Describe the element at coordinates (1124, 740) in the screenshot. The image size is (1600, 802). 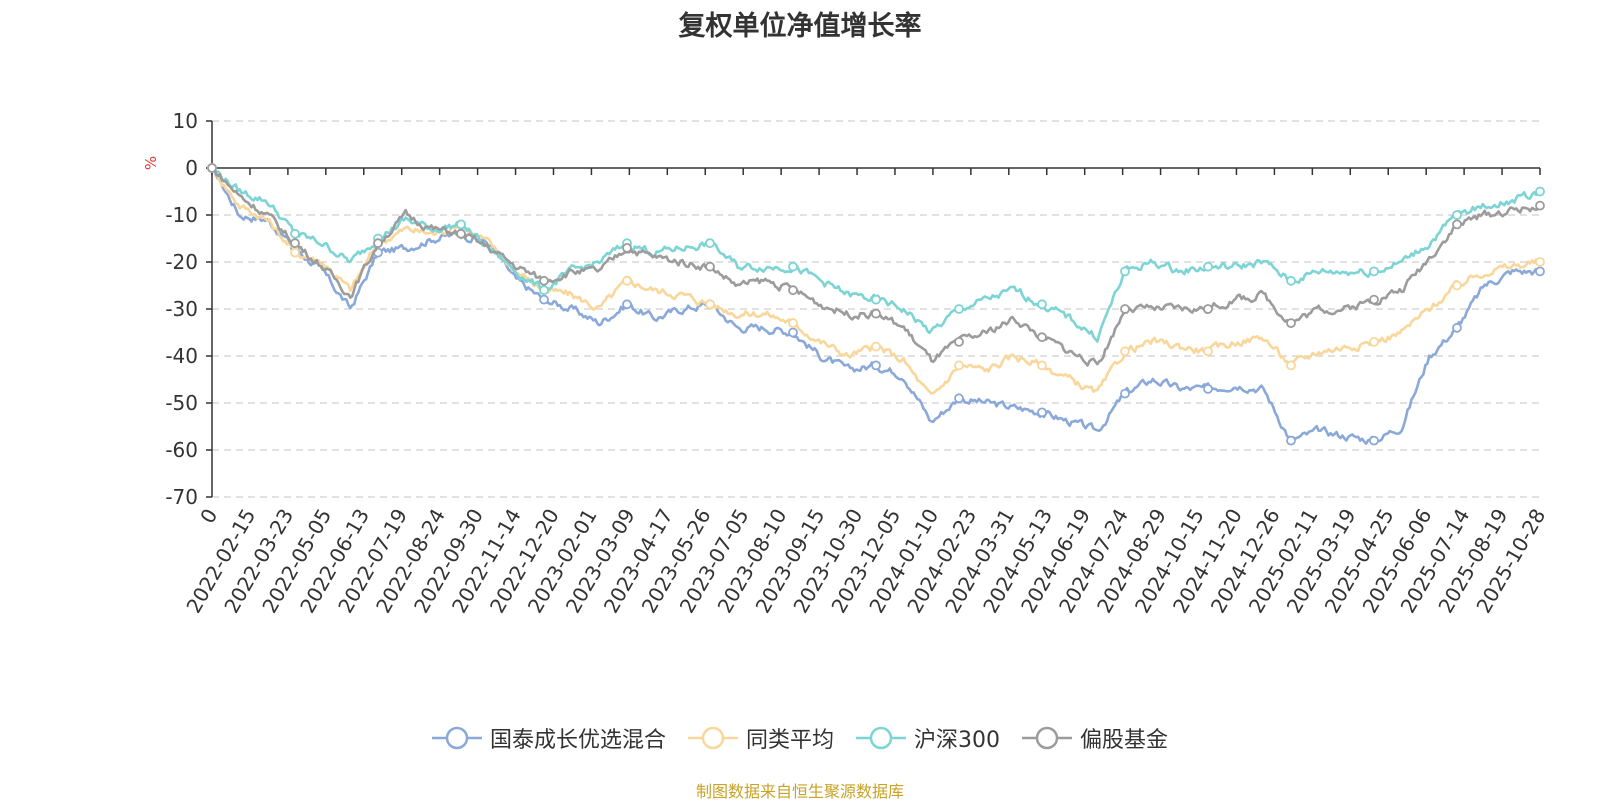
I see `legend-label: 偏股基金` at that location.